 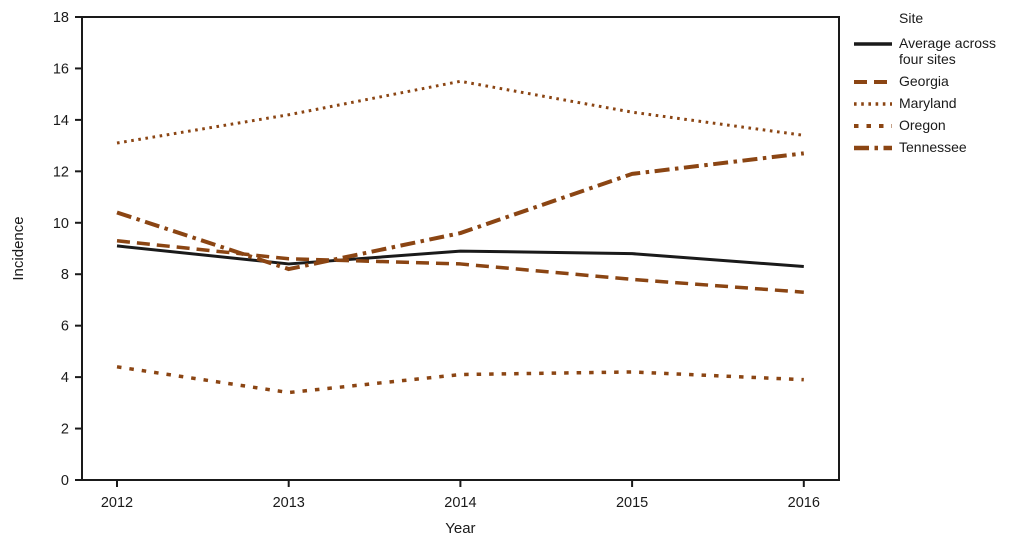 What do you see at coordinates (948, 51) in the screenshot?
I see `legend-item-label: Average across four sites` at bounding box center [948, 51].